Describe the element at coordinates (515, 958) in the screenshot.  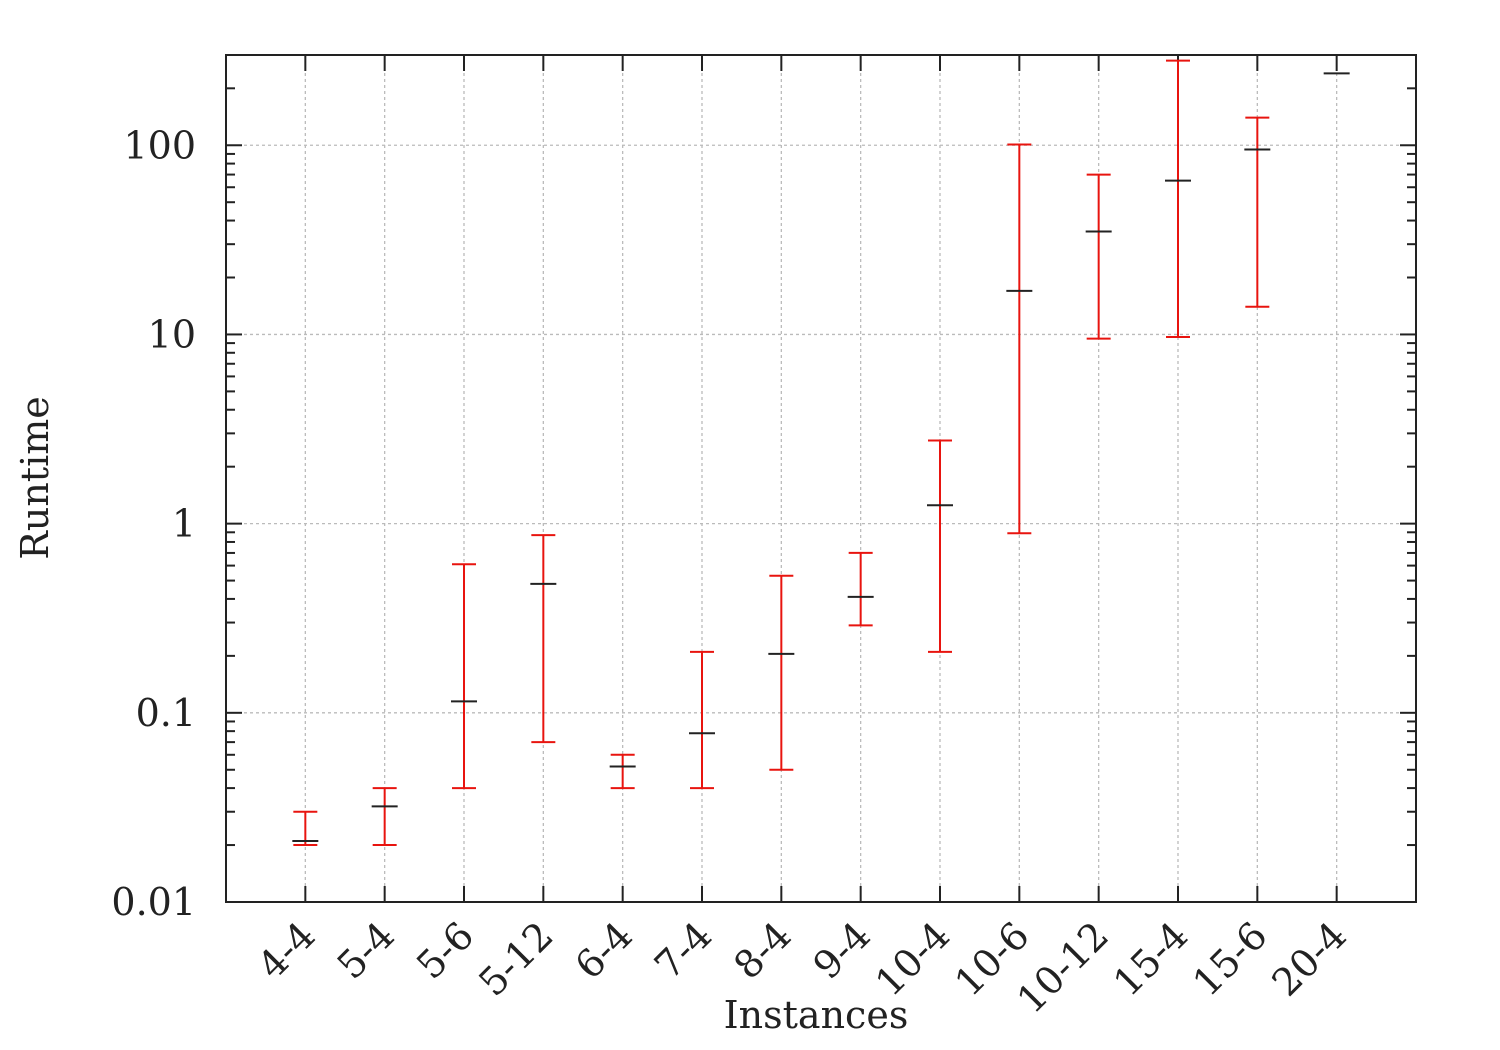
I see `x-tick-label: 5-12` at that location.